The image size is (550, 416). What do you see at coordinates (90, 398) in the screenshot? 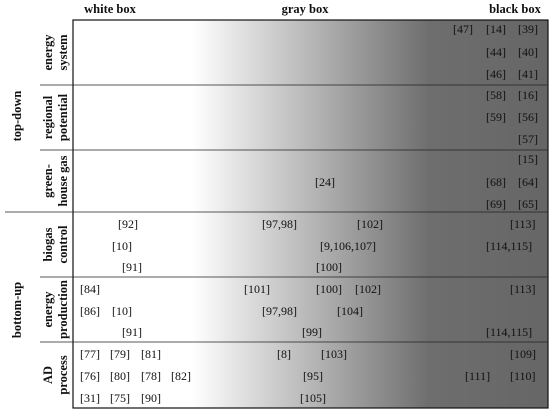
I see `citation: [31]` at bounding box center [90, 398].